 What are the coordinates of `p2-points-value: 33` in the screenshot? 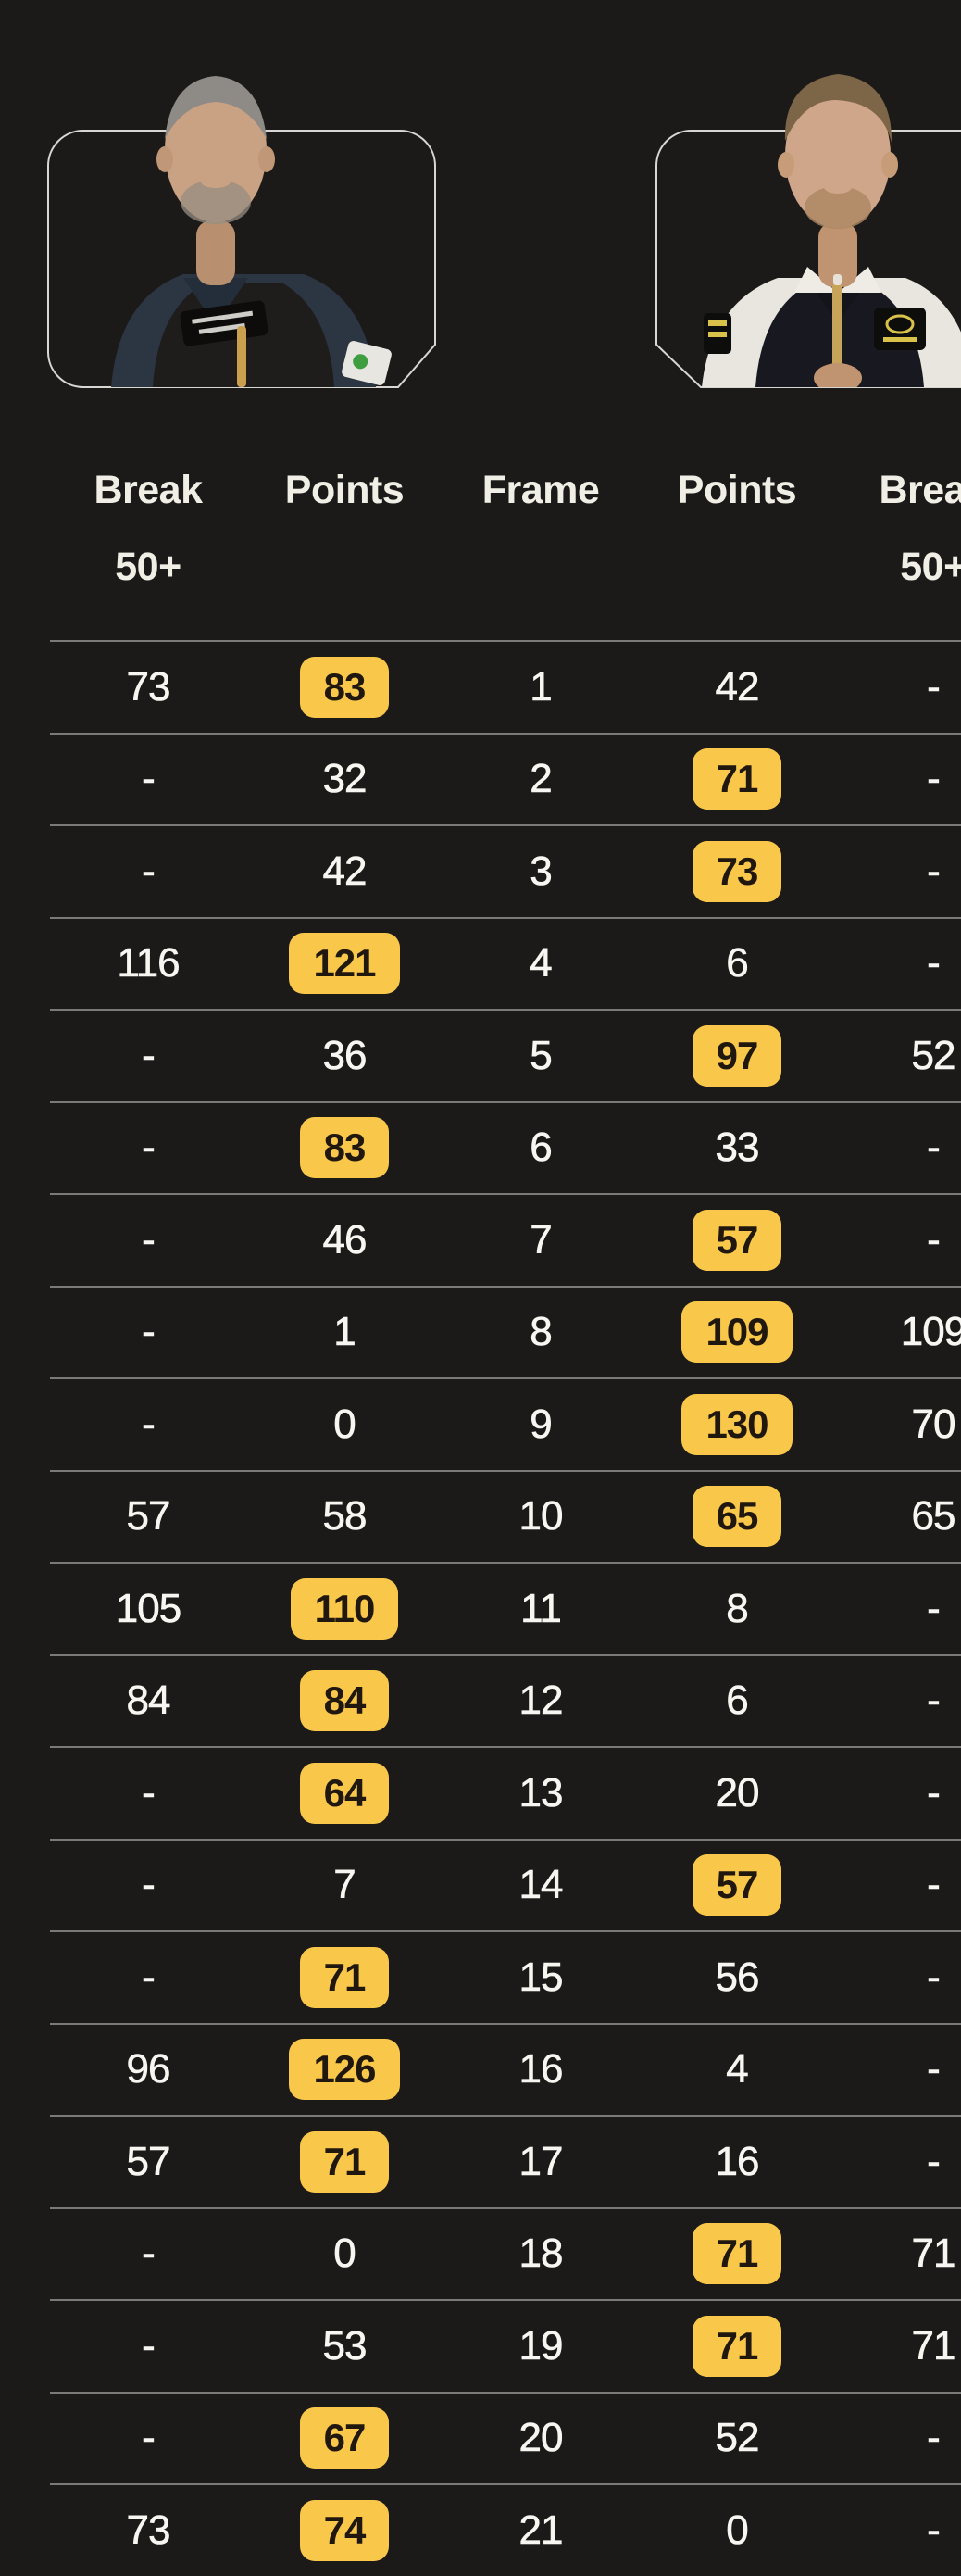 It's located at (737, 1148).